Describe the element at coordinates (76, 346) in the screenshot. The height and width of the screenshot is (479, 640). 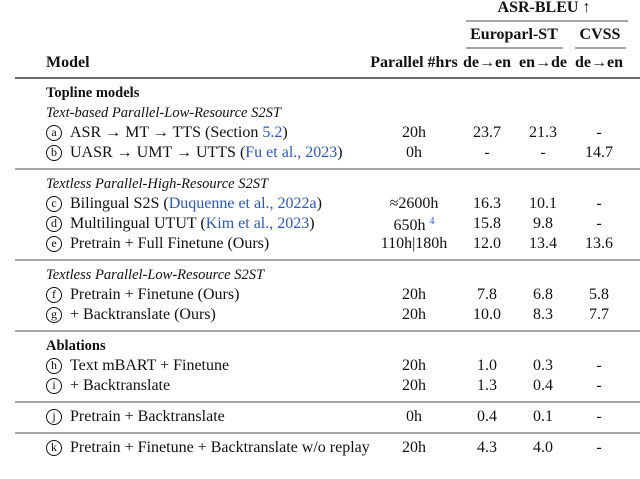
I see `group-heading: Ablations` at that location.